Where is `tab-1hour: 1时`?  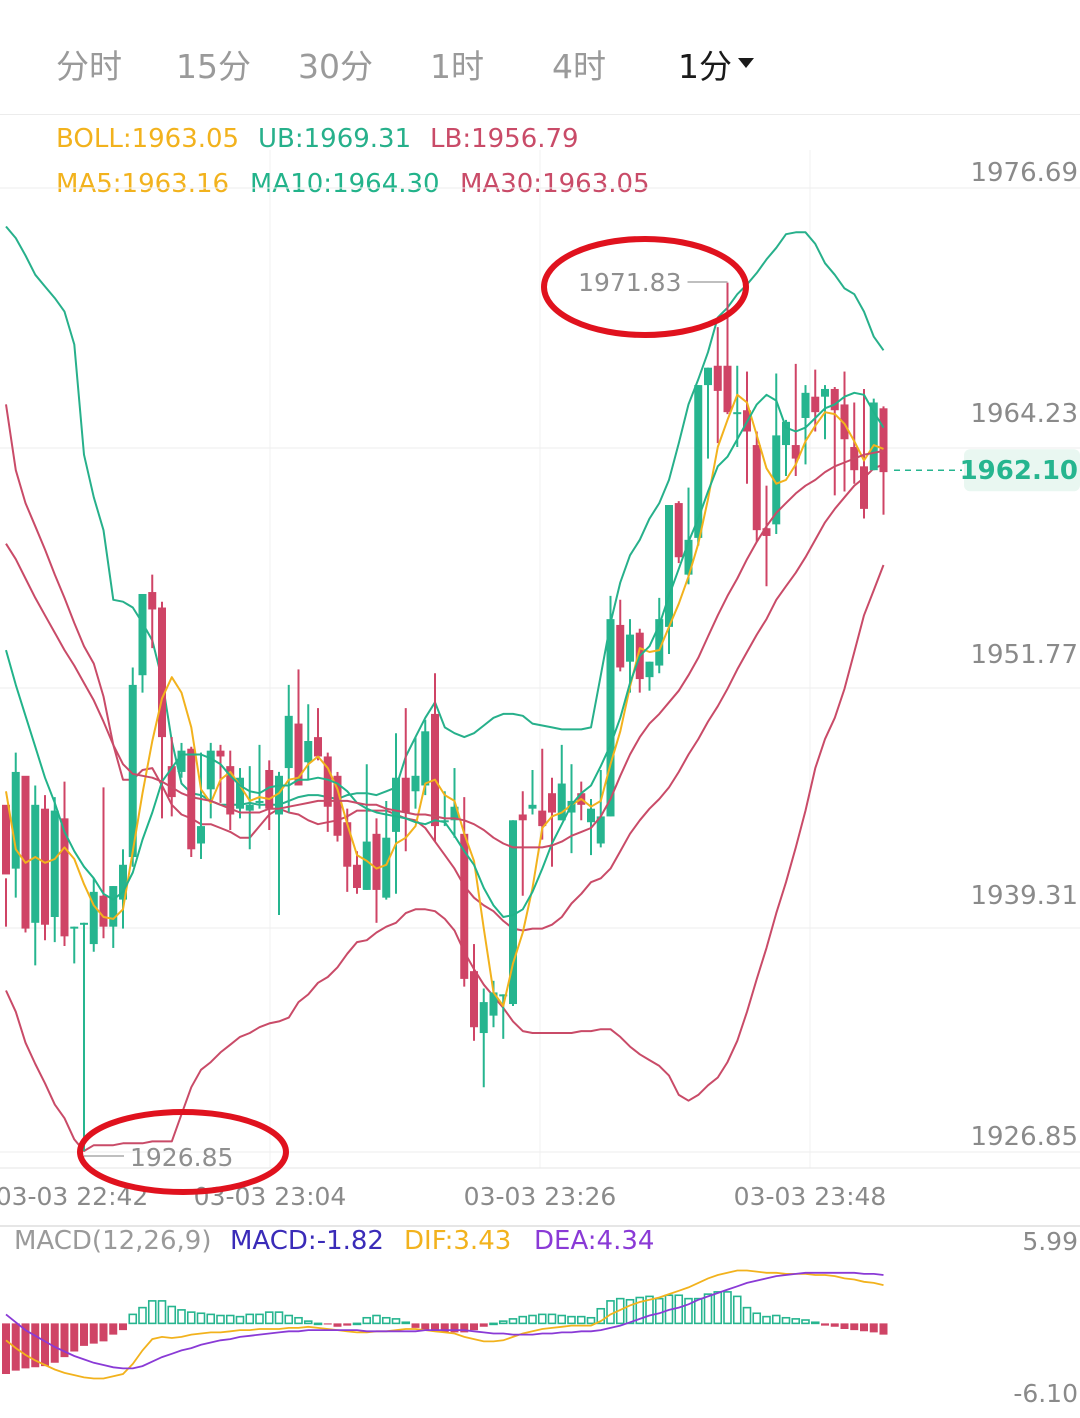
tab-1hour: 1时 is located at coordinates (457, 66).